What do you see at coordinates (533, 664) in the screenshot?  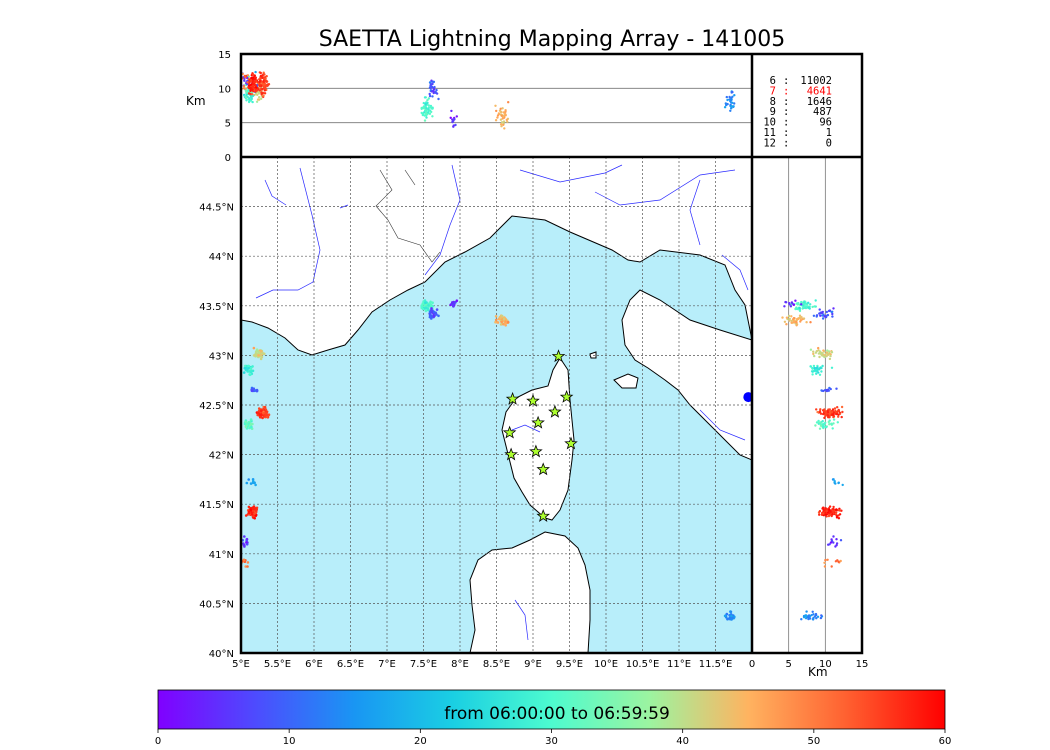 I see `lon-tick-label: 9°E` at bounding box center [533, 664].